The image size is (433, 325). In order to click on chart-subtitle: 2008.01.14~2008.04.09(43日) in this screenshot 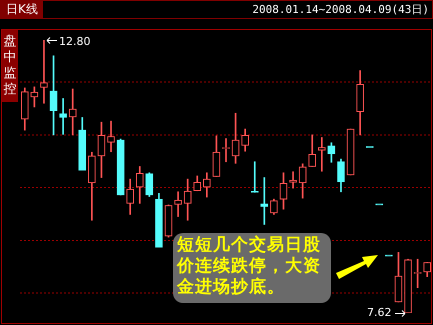, I will do `click(340, 10)`.